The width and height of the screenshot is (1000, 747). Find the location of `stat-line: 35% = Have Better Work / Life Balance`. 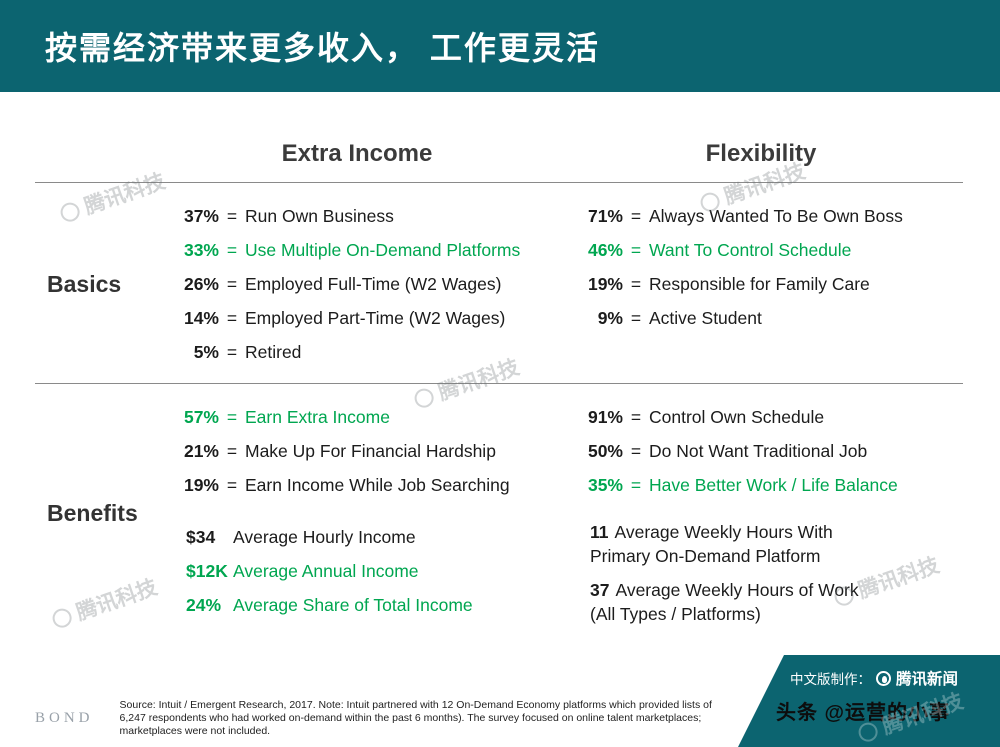

stat-line: 35% = Have Better Work / Life Balance is located at coordinates (771, 485).